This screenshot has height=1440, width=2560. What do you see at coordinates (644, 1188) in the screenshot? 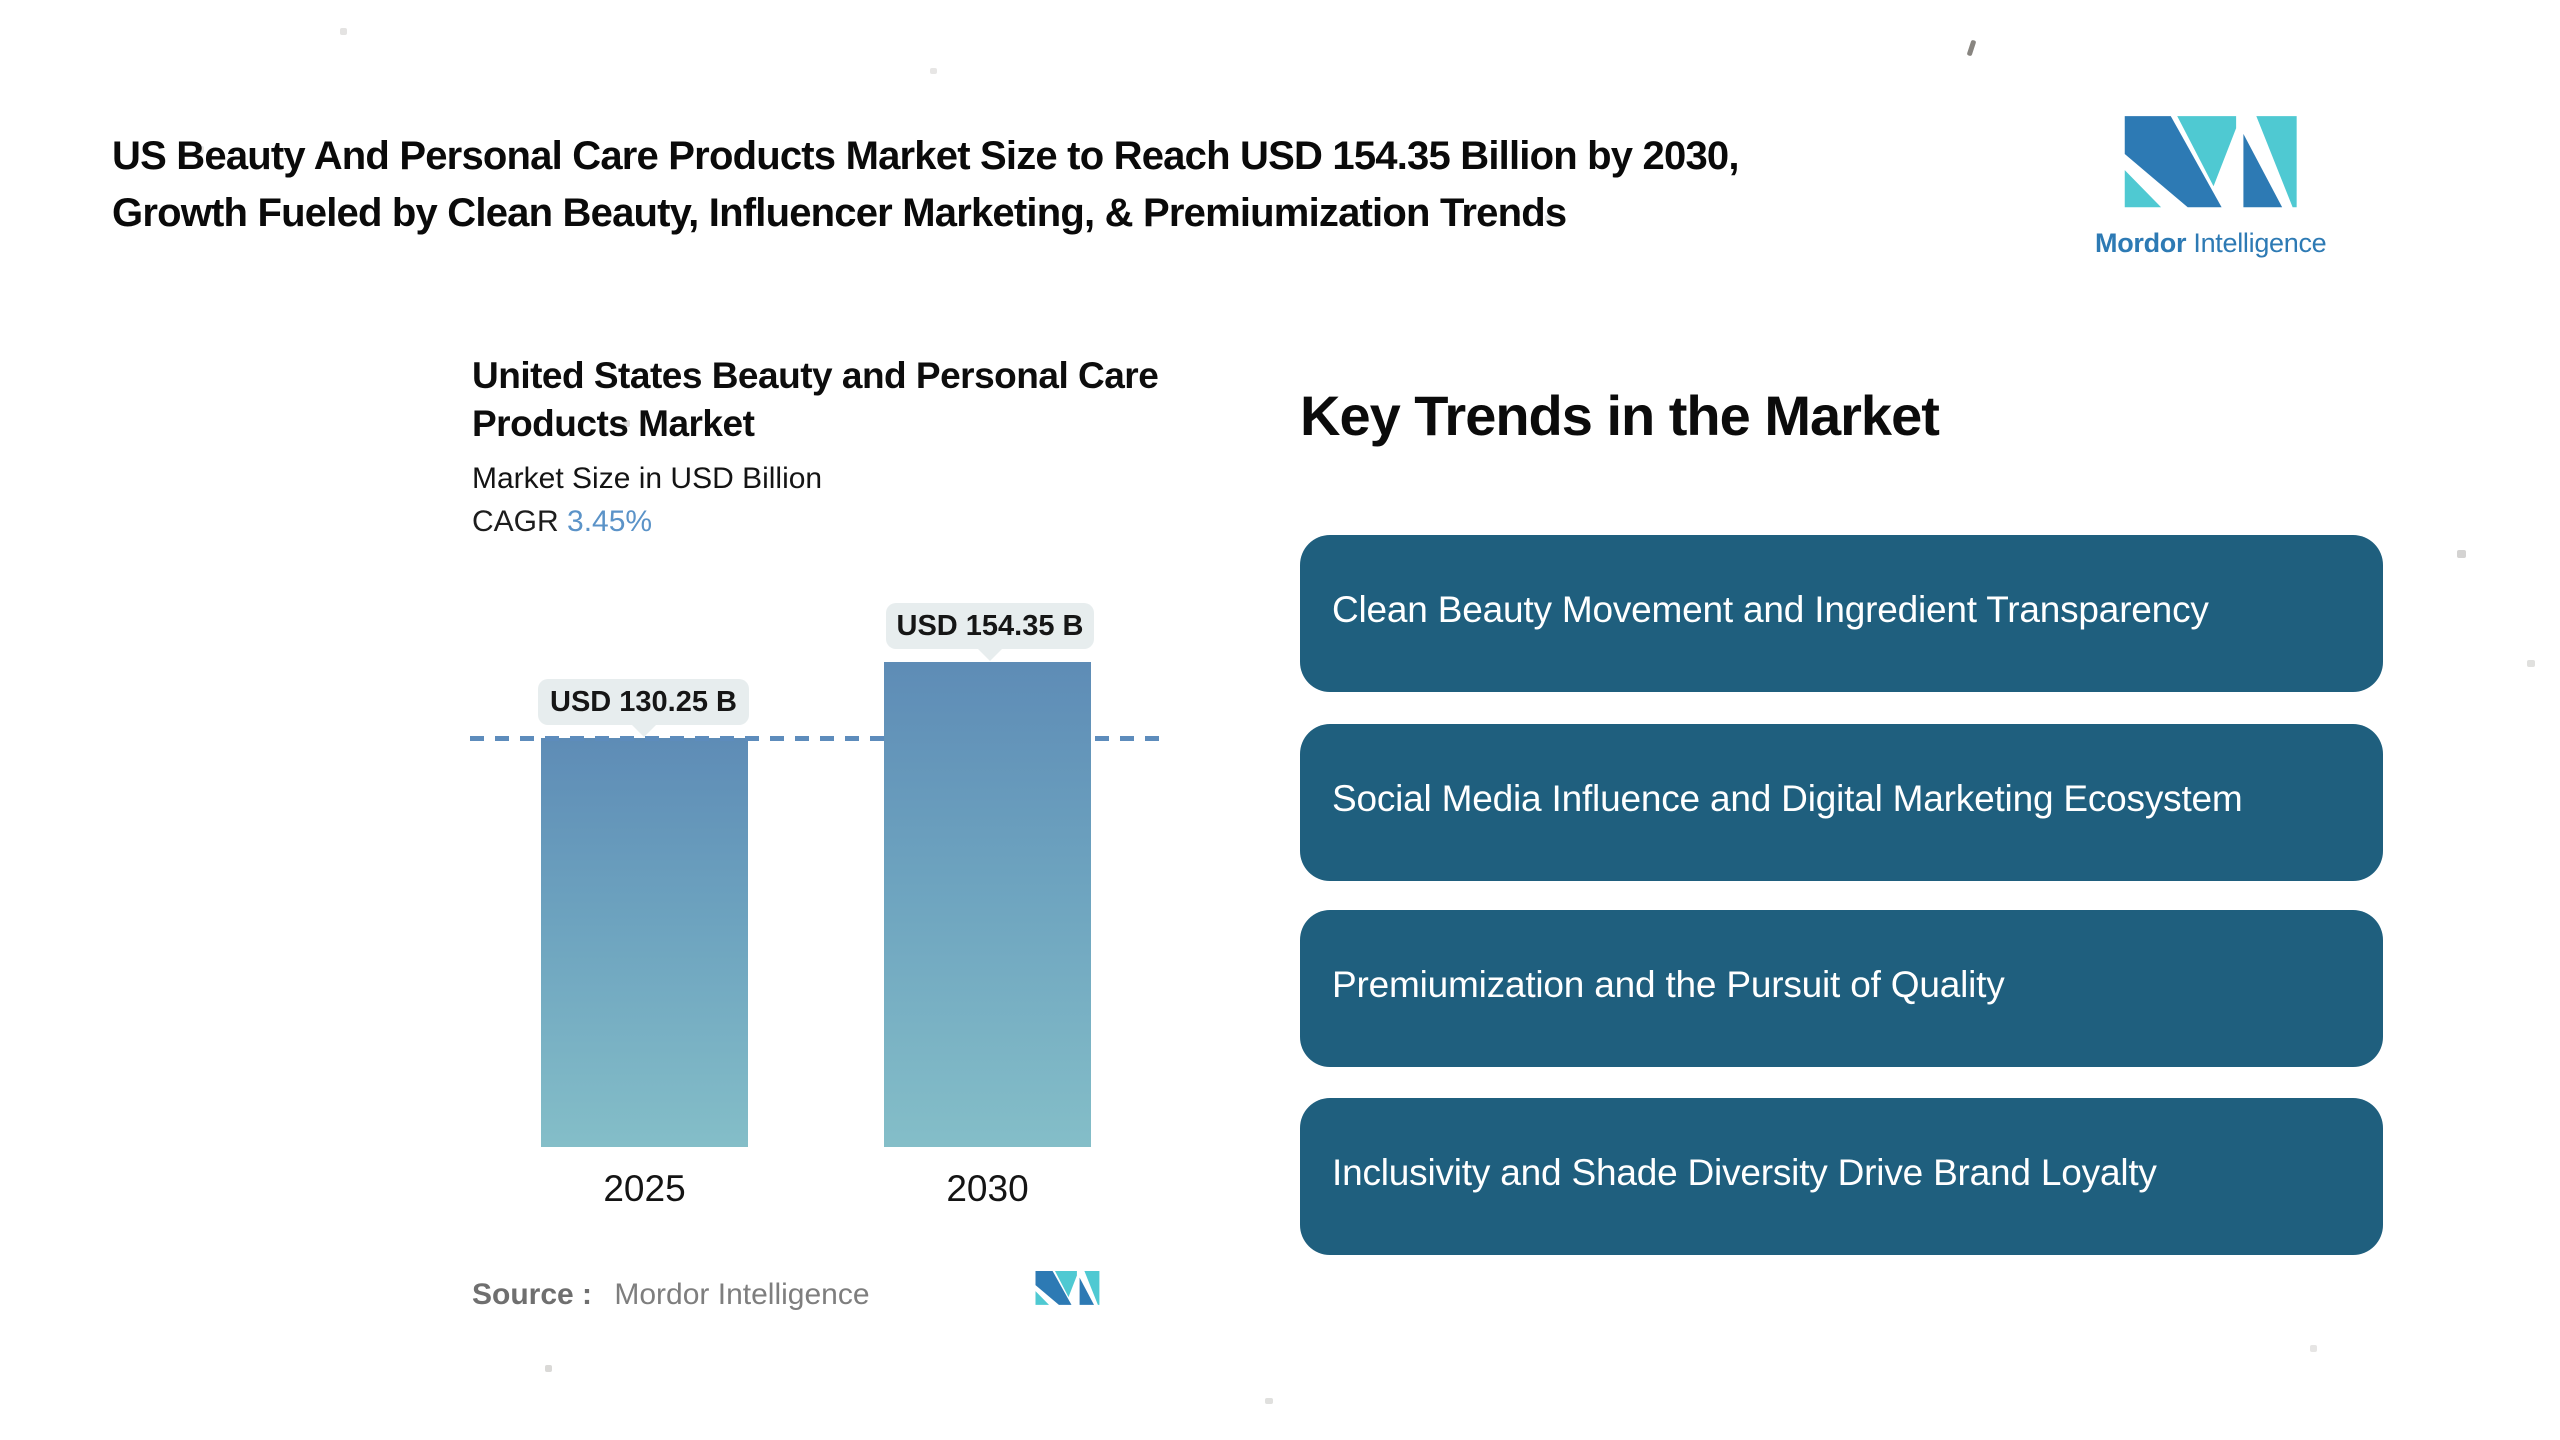
I see `x-axis-label-2025: 2025` at bounding box center [644, 1188].